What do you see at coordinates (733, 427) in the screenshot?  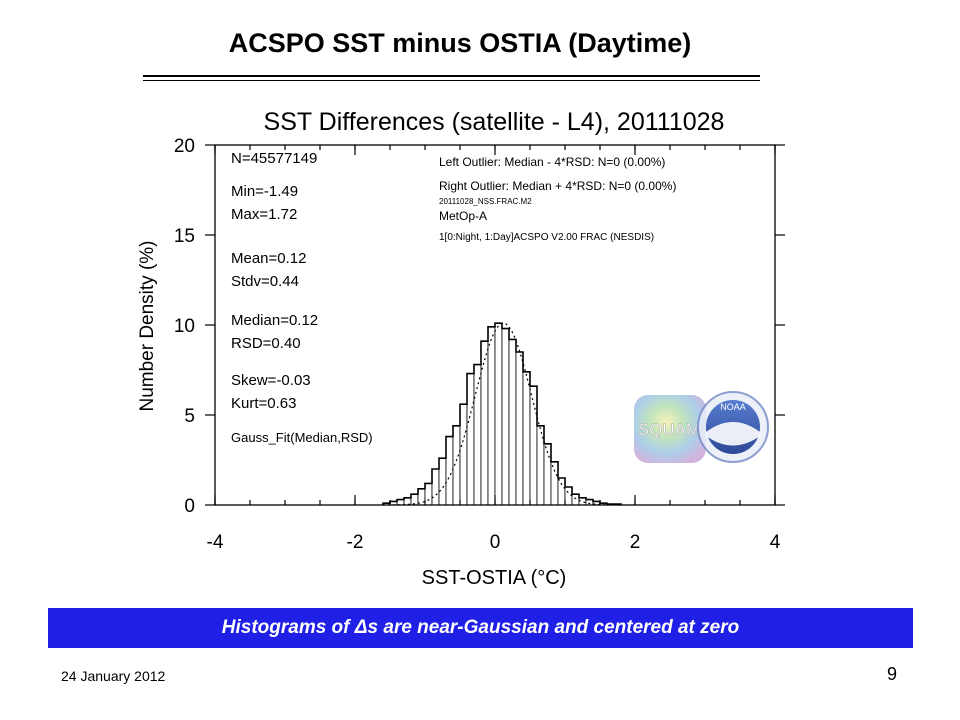 I see `noaa-logo: NOAA` at bounding box center [733, 427].